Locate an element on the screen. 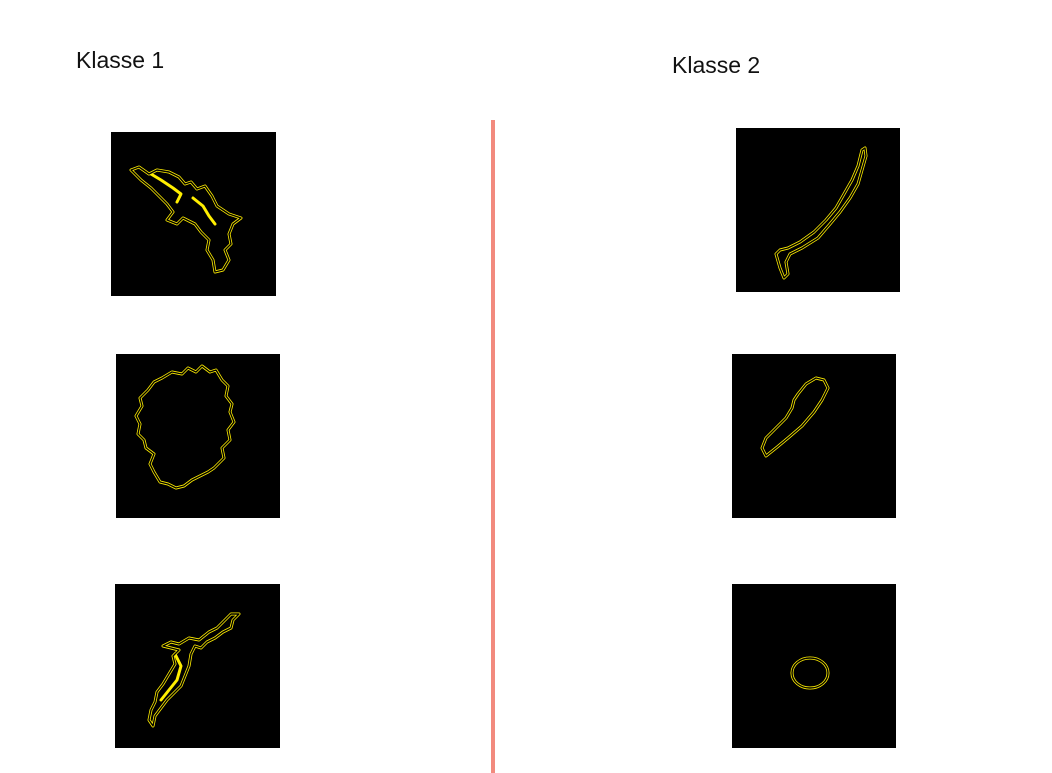 The width and height of the screenshot is (1052, 773). class-1-title: Klasse 1 is located at coordinates (120, 60).